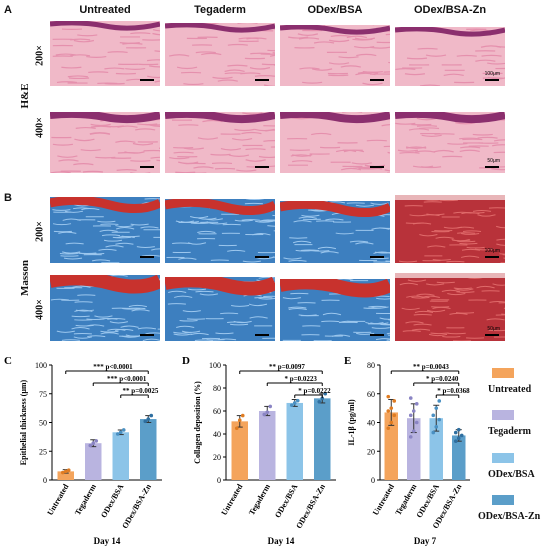 The height and width of the screenshot is (553, 550). What do you see at coordinates (105, 10) in the screenshot?
I see `column-header-untreated: Untreated` at bounding box center [105, 10].